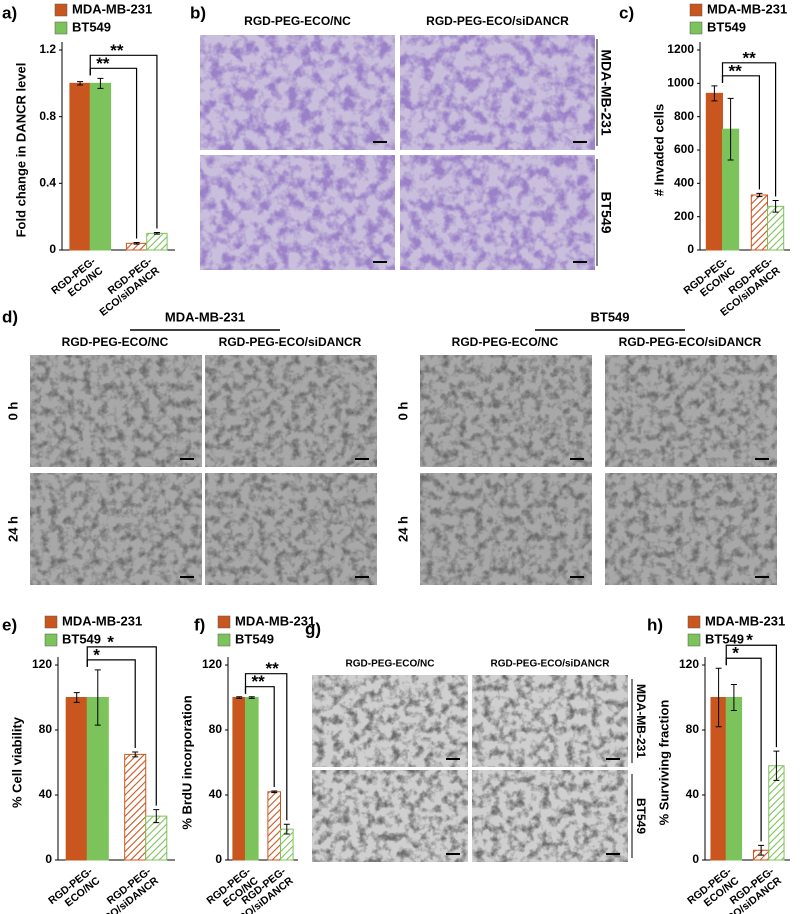 The width and height of the screenshot is (800, 914). What do you see at coordinates (680, 83) in the screenshot?
I see `y-tick-label: 1000` at bounding box center [680, 83].